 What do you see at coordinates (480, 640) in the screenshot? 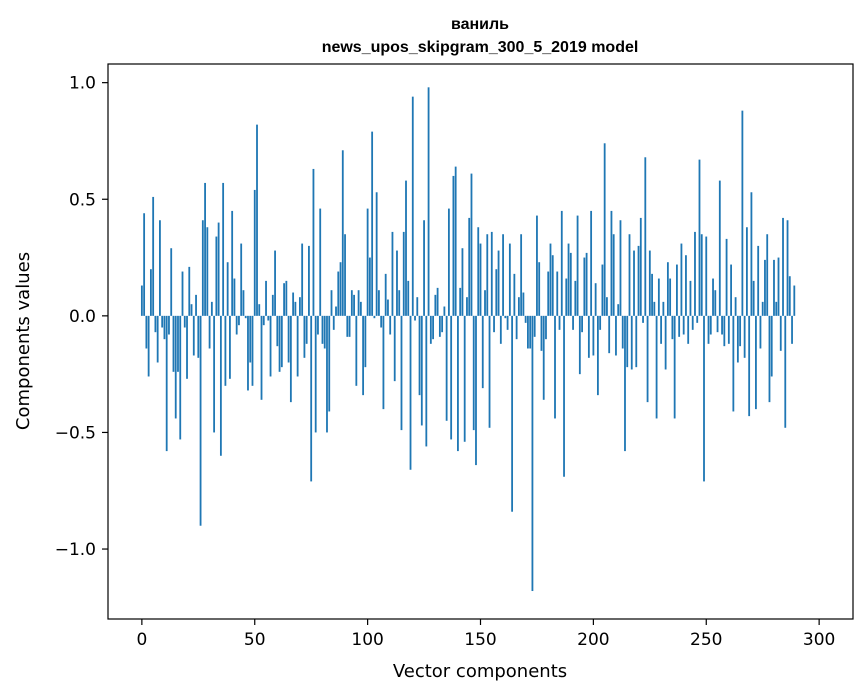
I see `x-tick-label: 150` at bounding box center [480, 640].